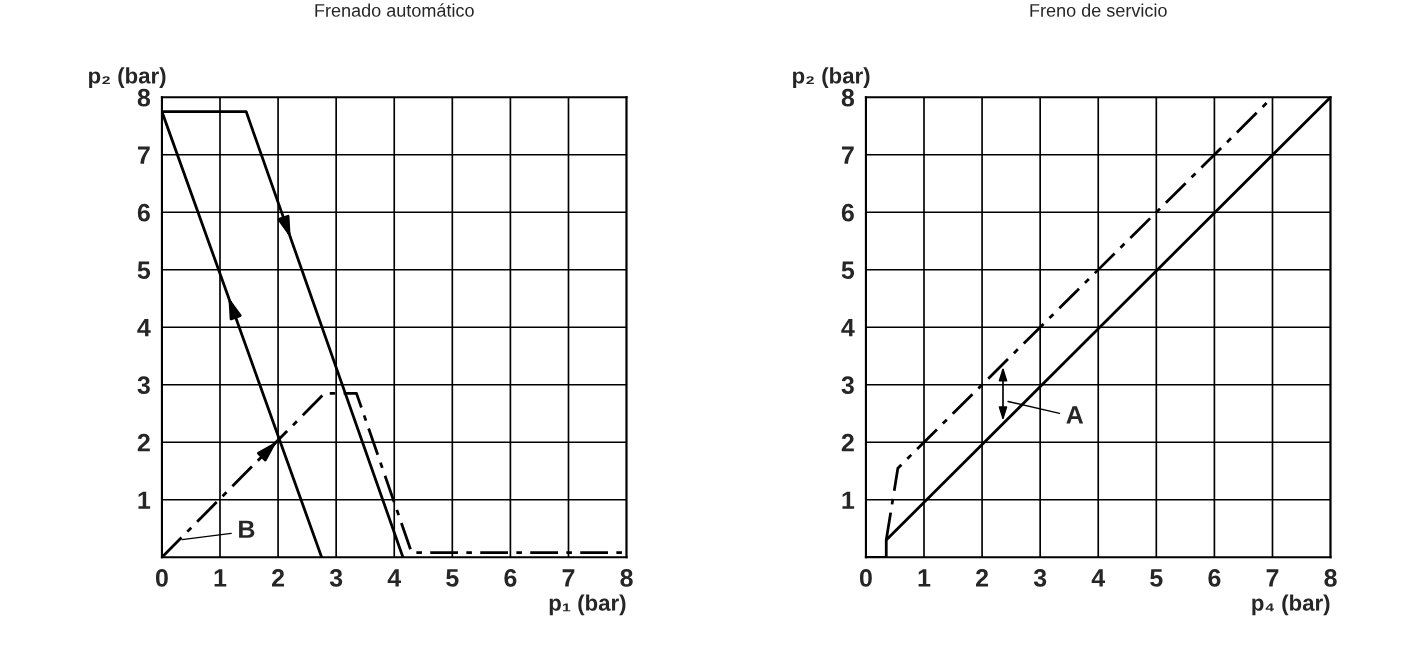 This screenshot has width=1408, height=648. What do you see at coordinates (1098, 10) in the screenshot?
I see `chart-title: Freno de servicio` at bounding box center [1098, 10].